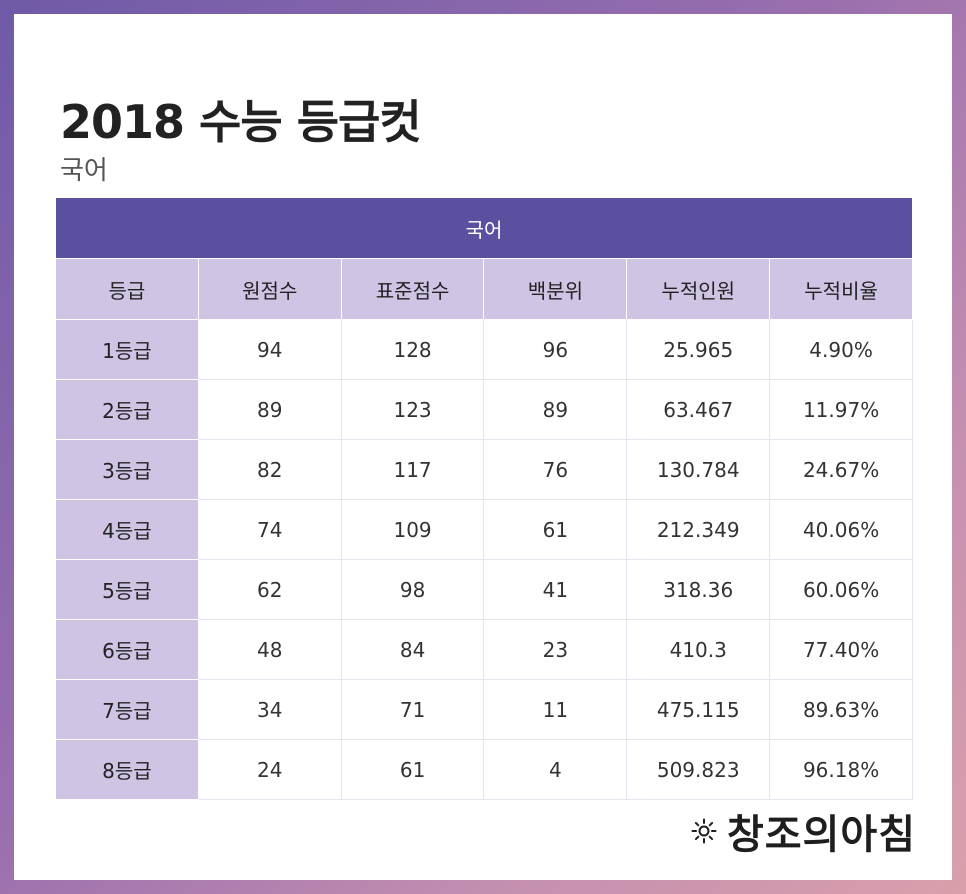 This screenshot has height=894, width=966. Describe the element at coordinates (841, 289) in the screenshot. I see `column-header-cumulative-ratio: 누적비율` at that location.